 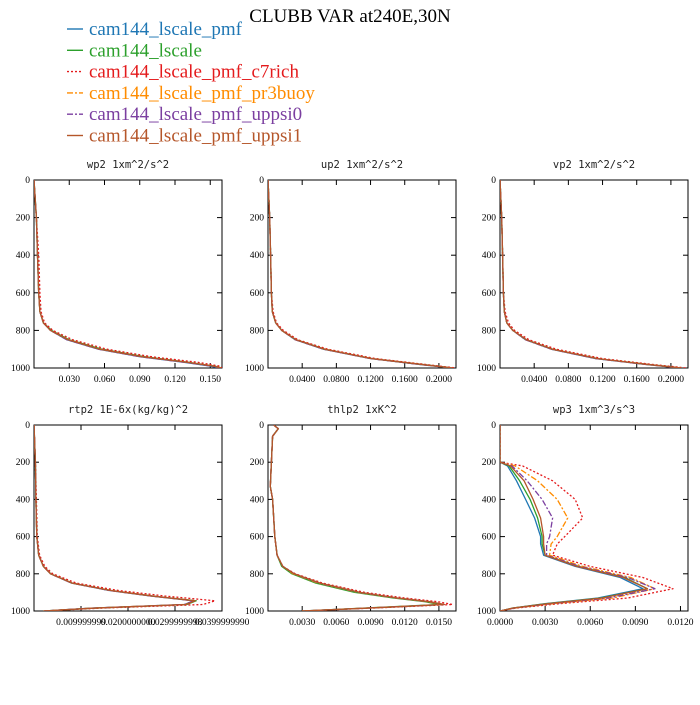 I want to click on x-tick-label: 0.090, so click(x=140, y=380).